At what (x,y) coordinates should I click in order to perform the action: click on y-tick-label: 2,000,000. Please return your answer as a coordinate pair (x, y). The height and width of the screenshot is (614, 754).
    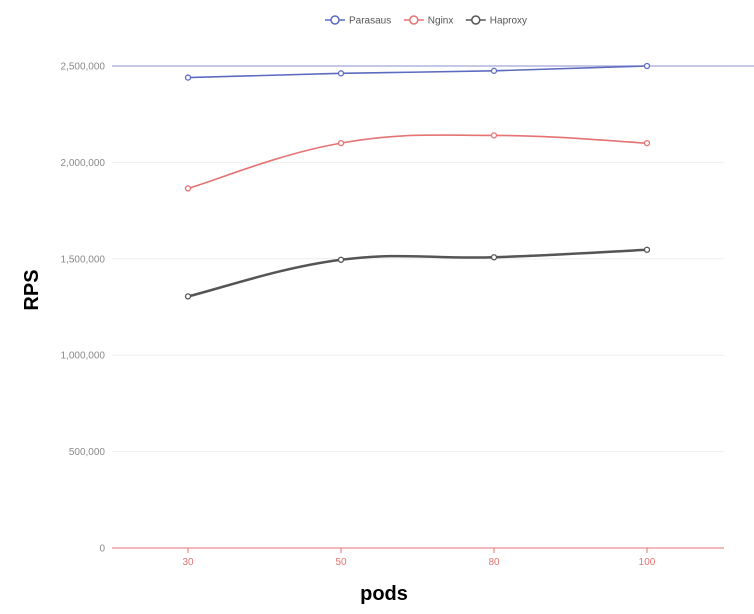
    Looking at the image, I should click on (83, 163).